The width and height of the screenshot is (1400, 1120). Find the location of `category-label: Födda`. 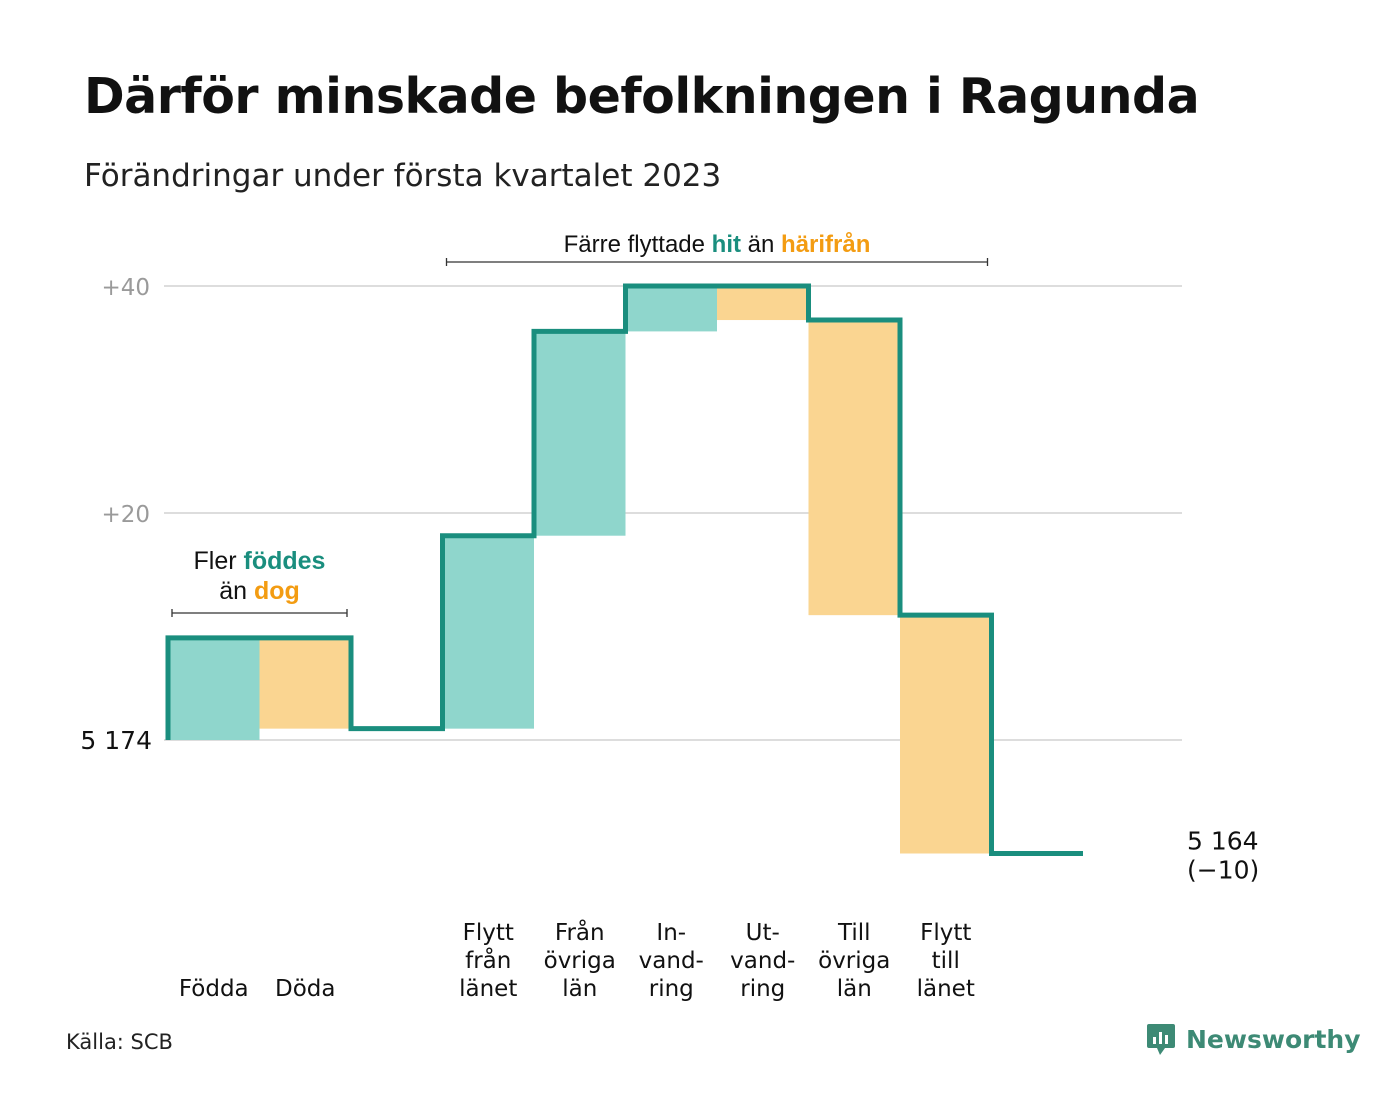

category-label: Födda is located at coordinates (214, 989).